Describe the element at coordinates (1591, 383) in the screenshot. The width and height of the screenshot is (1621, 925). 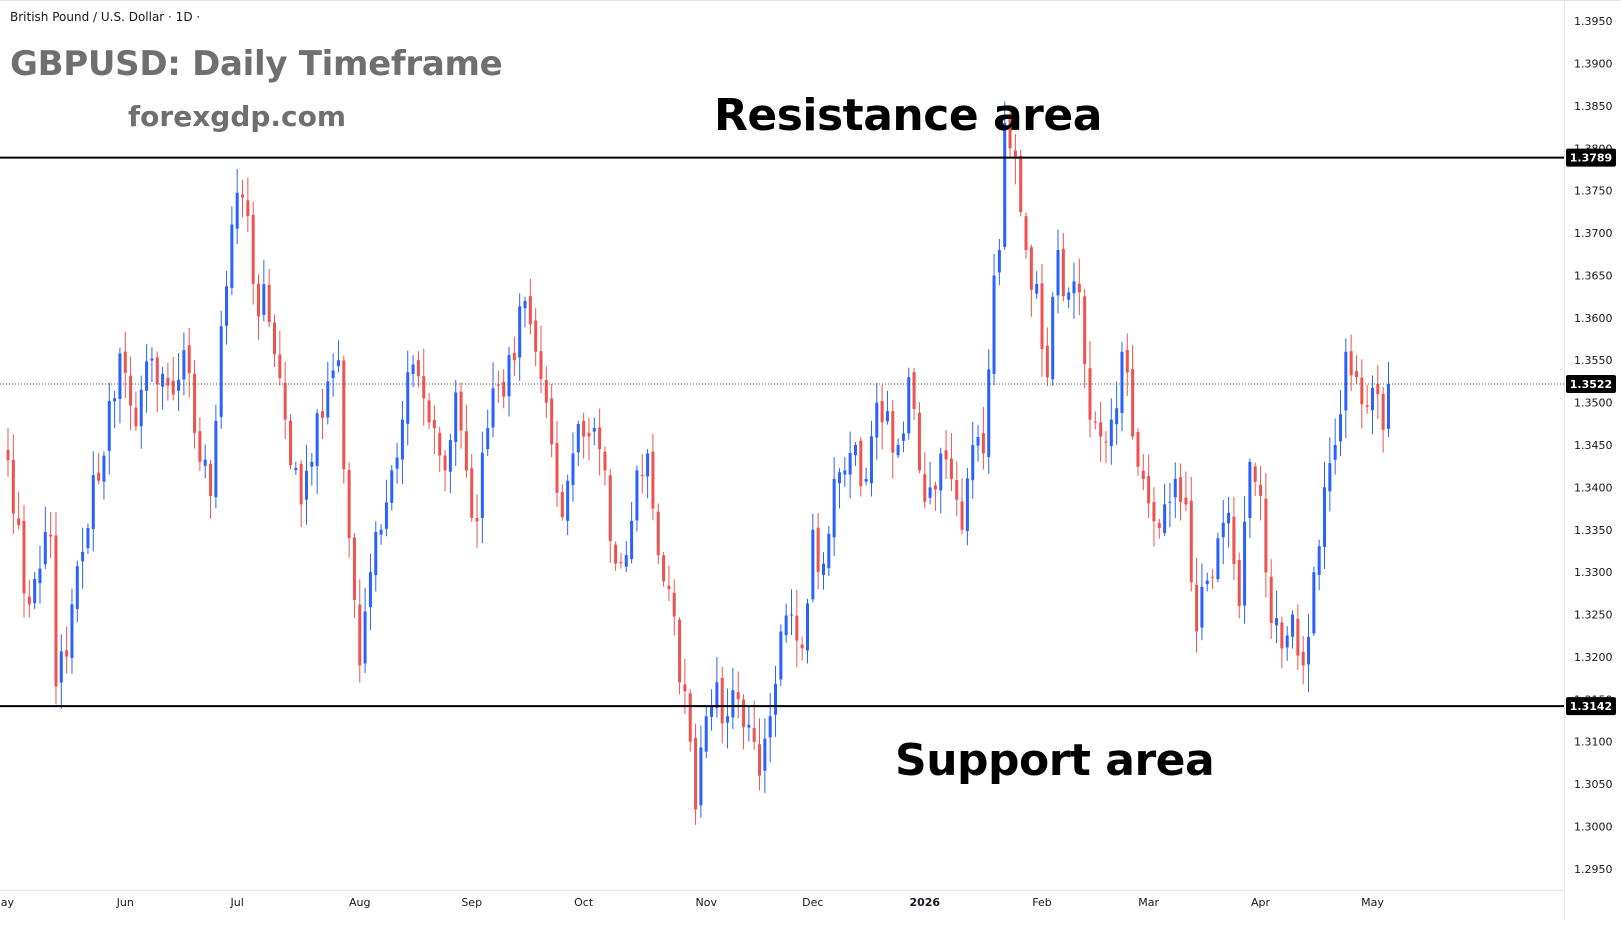
I see `last-price-badge: 1.3522` at that location.